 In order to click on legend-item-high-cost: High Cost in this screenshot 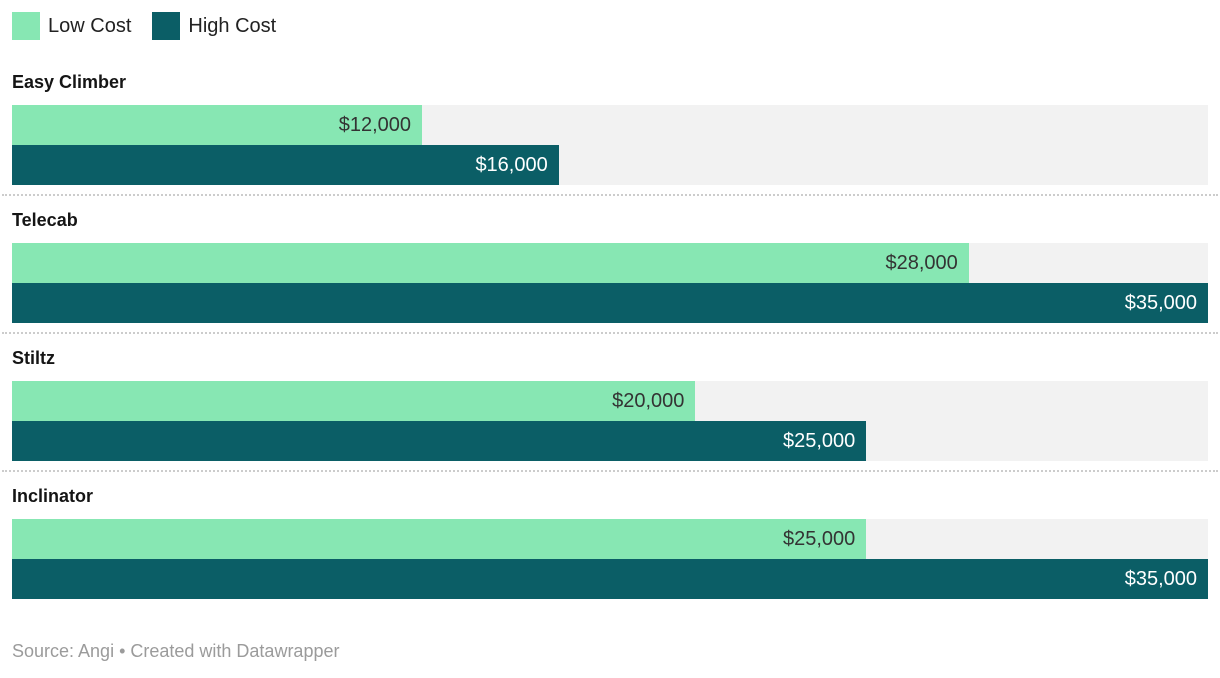, I will do `click(214, 26)`.